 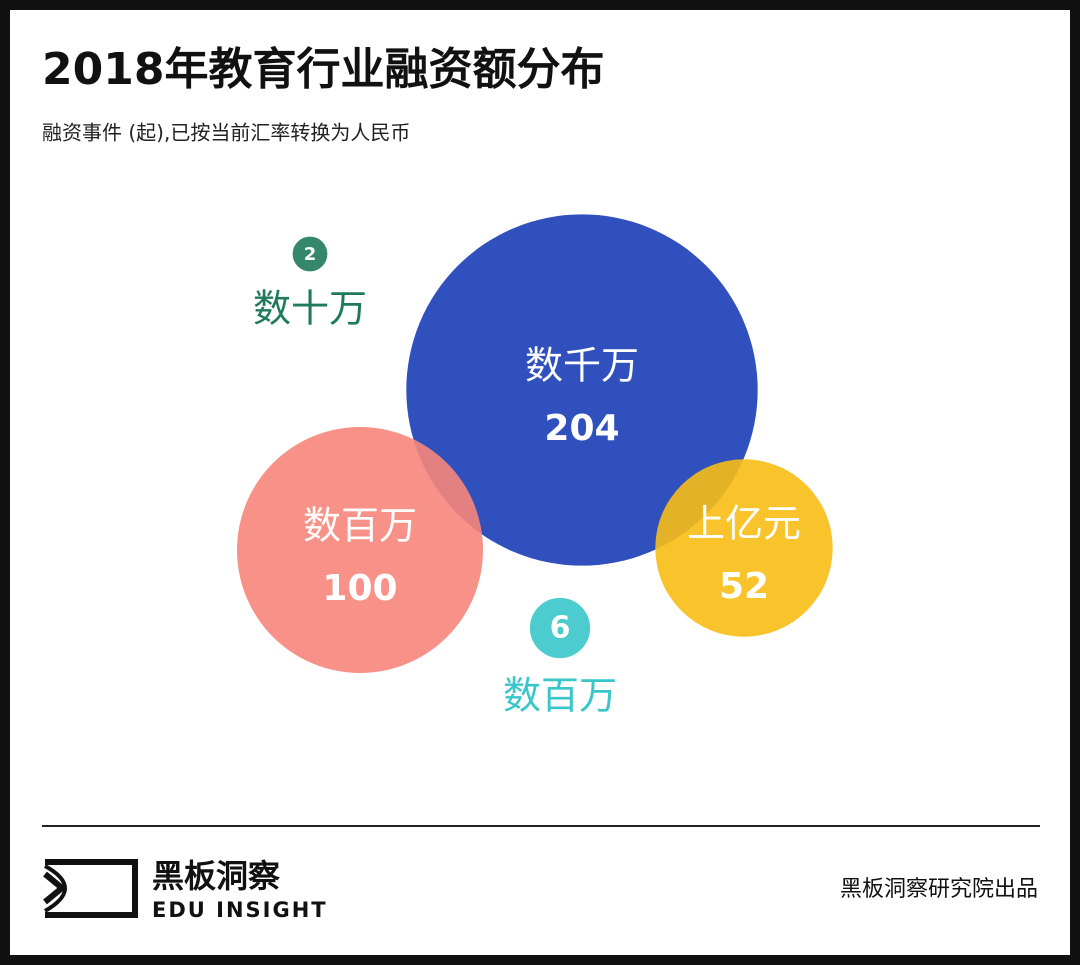 I want to click on credit: 黑板洞察研究院出品, so click(x=939, y=889).